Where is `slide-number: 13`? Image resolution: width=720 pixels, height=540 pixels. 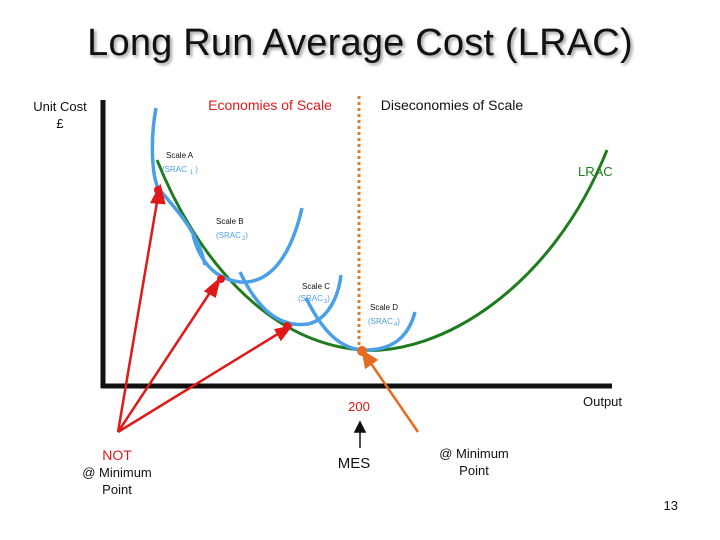 slide-number: 13 is located at coordinates (671, 505).